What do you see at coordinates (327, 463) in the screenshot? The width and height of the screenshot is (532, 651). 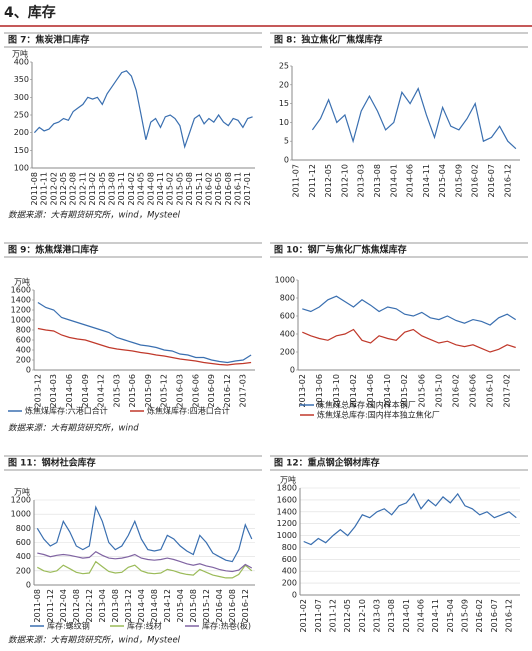 I see `chart-title: 图 12：重点钢企钢材库存` at bounding box center [327, 463].